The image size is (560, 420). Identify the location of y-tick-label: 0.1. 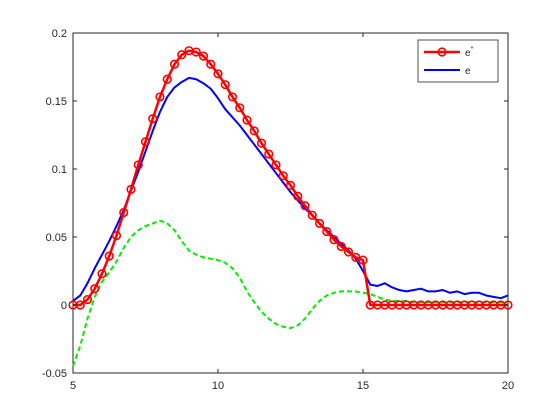
(59, 170).